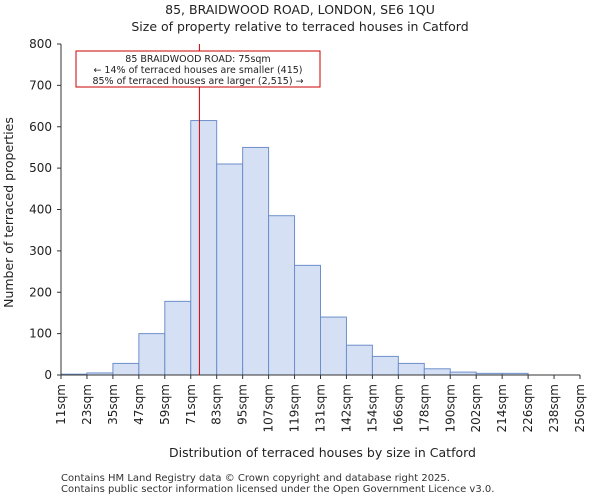 This screenshot has width=600, height=500. I want to click on annotation-box, so click(198, 69).